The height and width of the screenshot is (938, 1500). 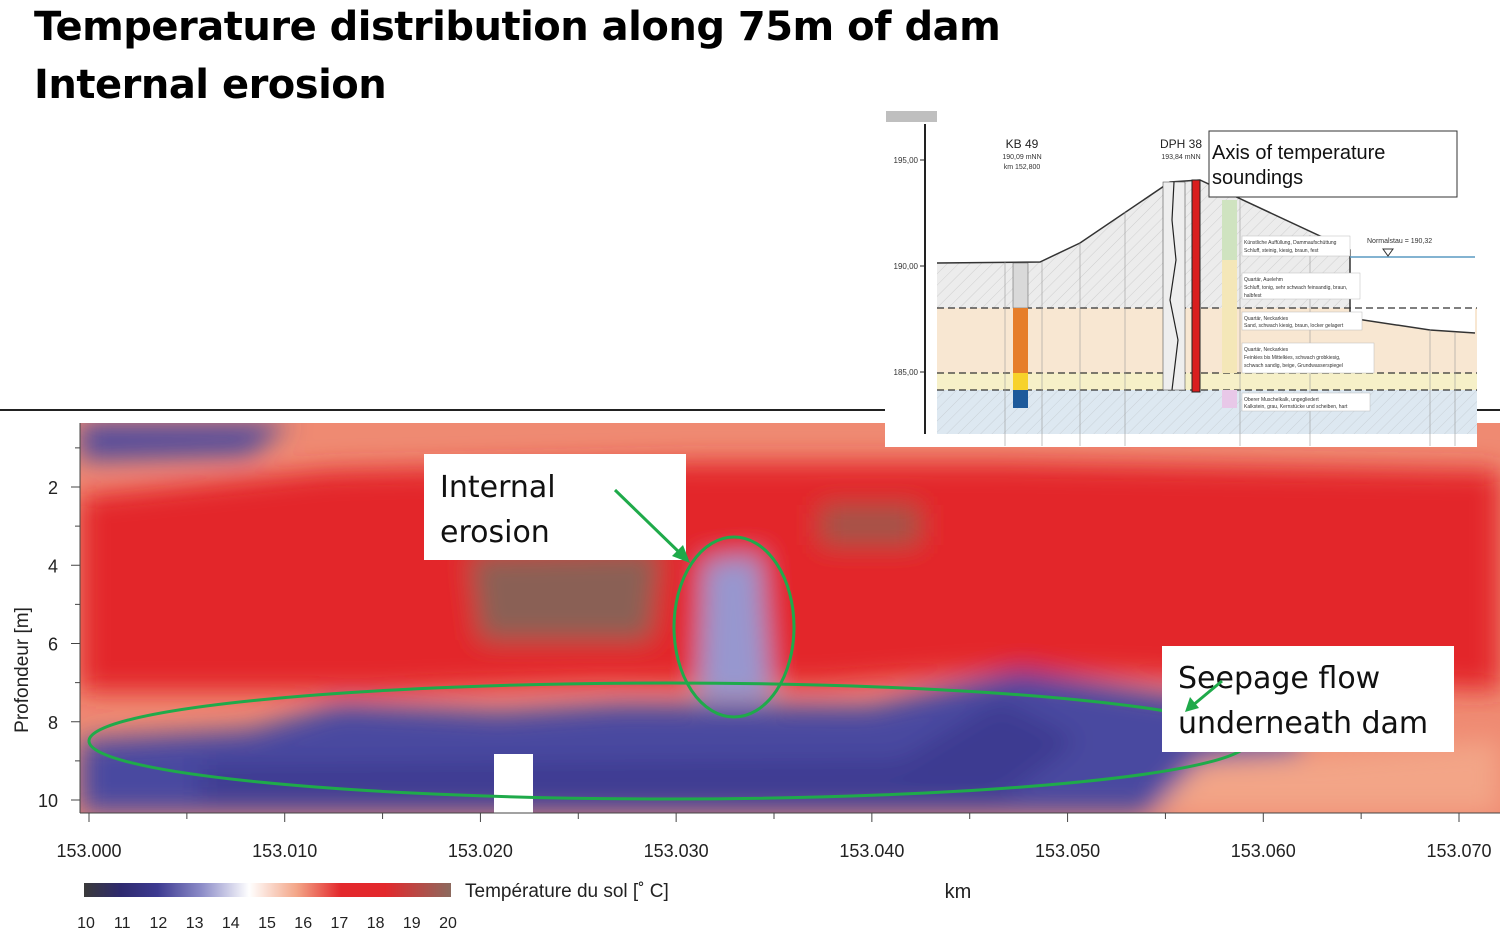 What do you see at coordinates (1020, 340) in the screenshot?
I see `kb49-borehole-sand` at bounding box center [1020, 340].